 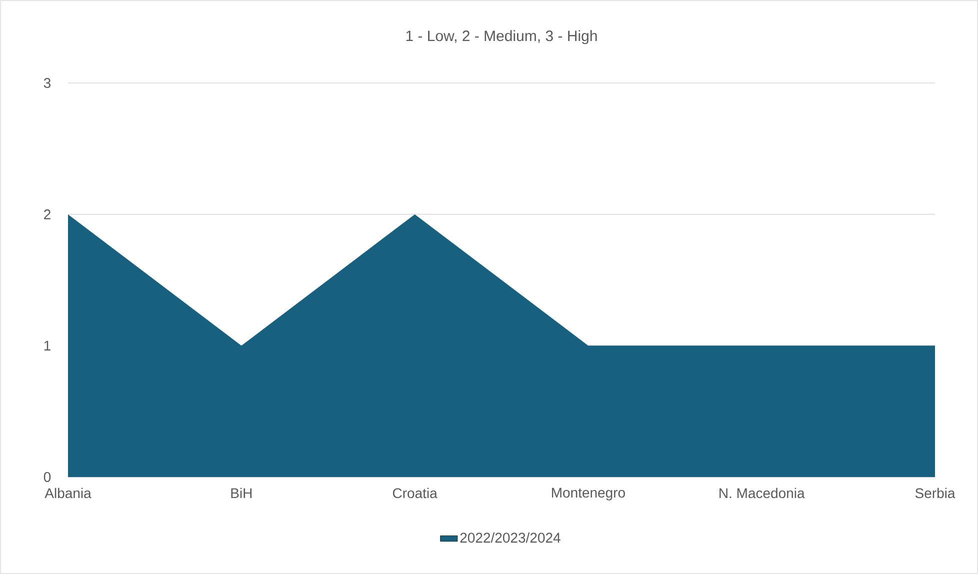 I want to click on y-tick-label: 3, so click(x=47, y=83).